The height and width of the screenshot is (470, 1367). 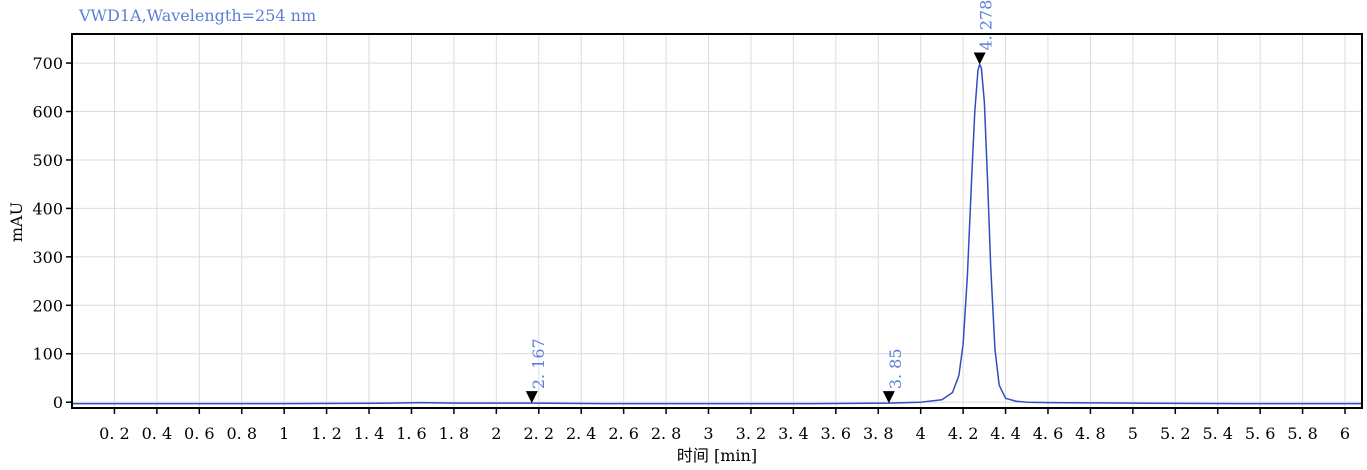 What do you see at coordinates (538, 363) in the screenshot?
I see `peak-label: 2. 167` at bounding box center [538, 363].